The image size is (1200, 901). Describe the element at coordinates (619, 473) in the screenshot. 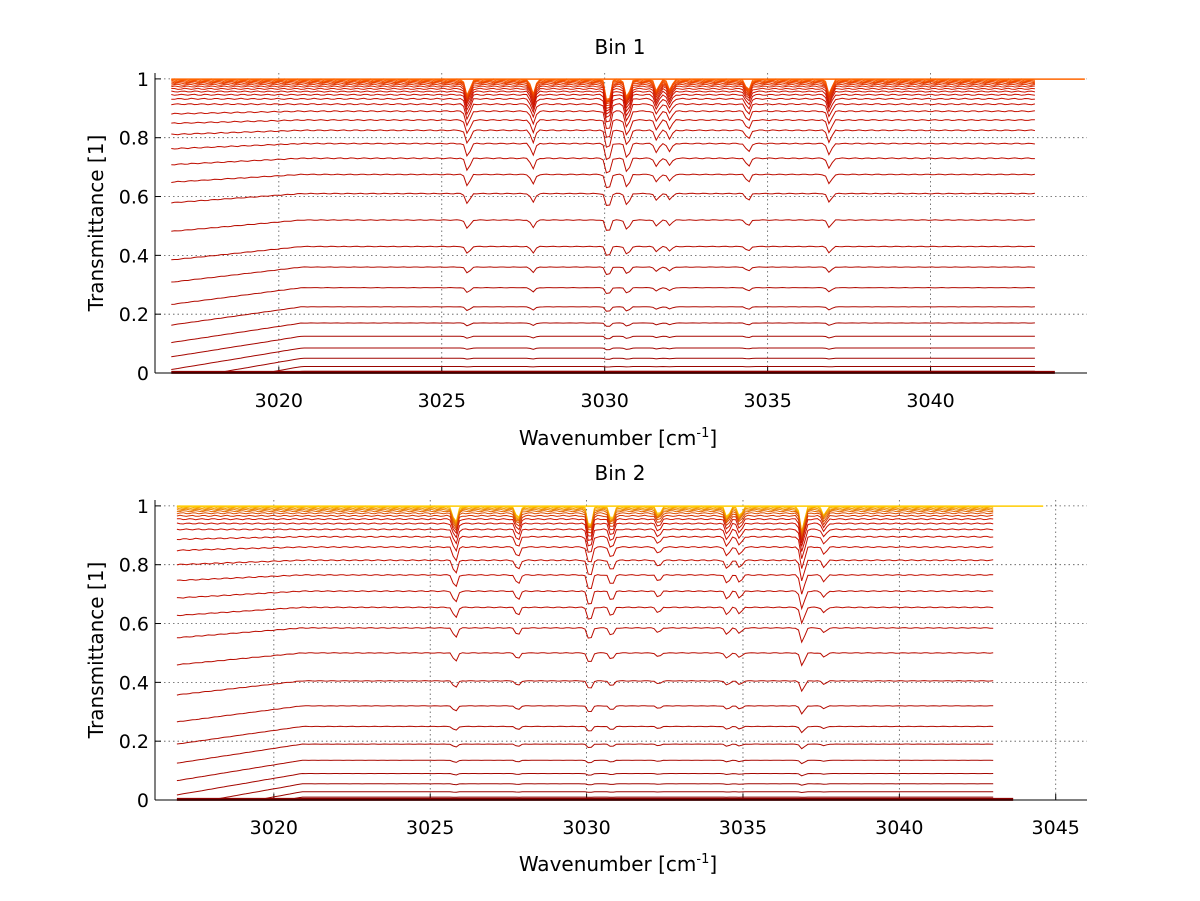

I see `chart-title: Bin 2` at that location.